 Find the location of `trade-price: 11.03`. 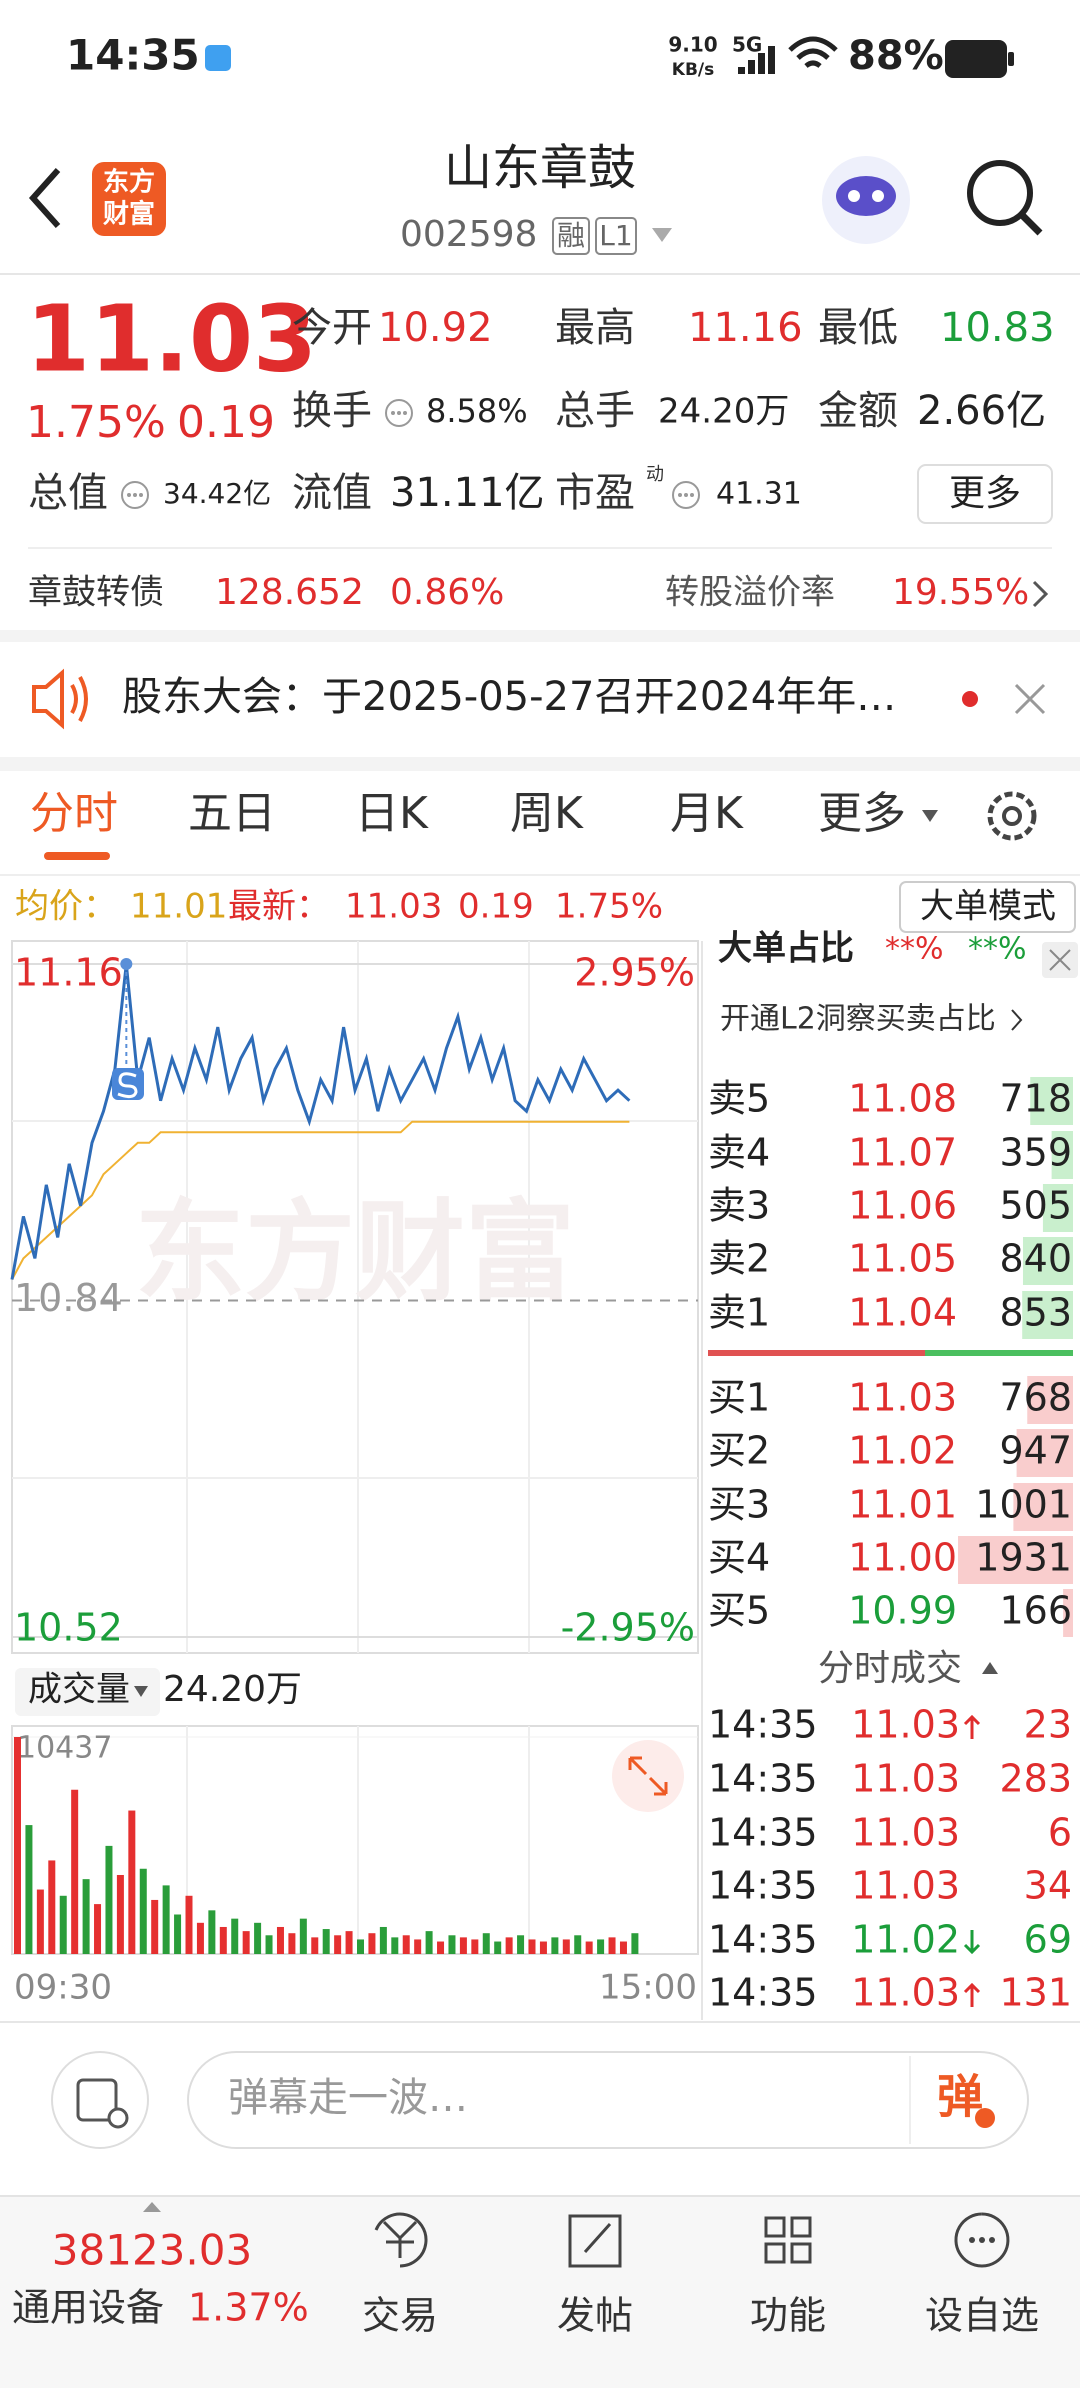

trade-price: 11.03 is located at coordinates (905, 1779).